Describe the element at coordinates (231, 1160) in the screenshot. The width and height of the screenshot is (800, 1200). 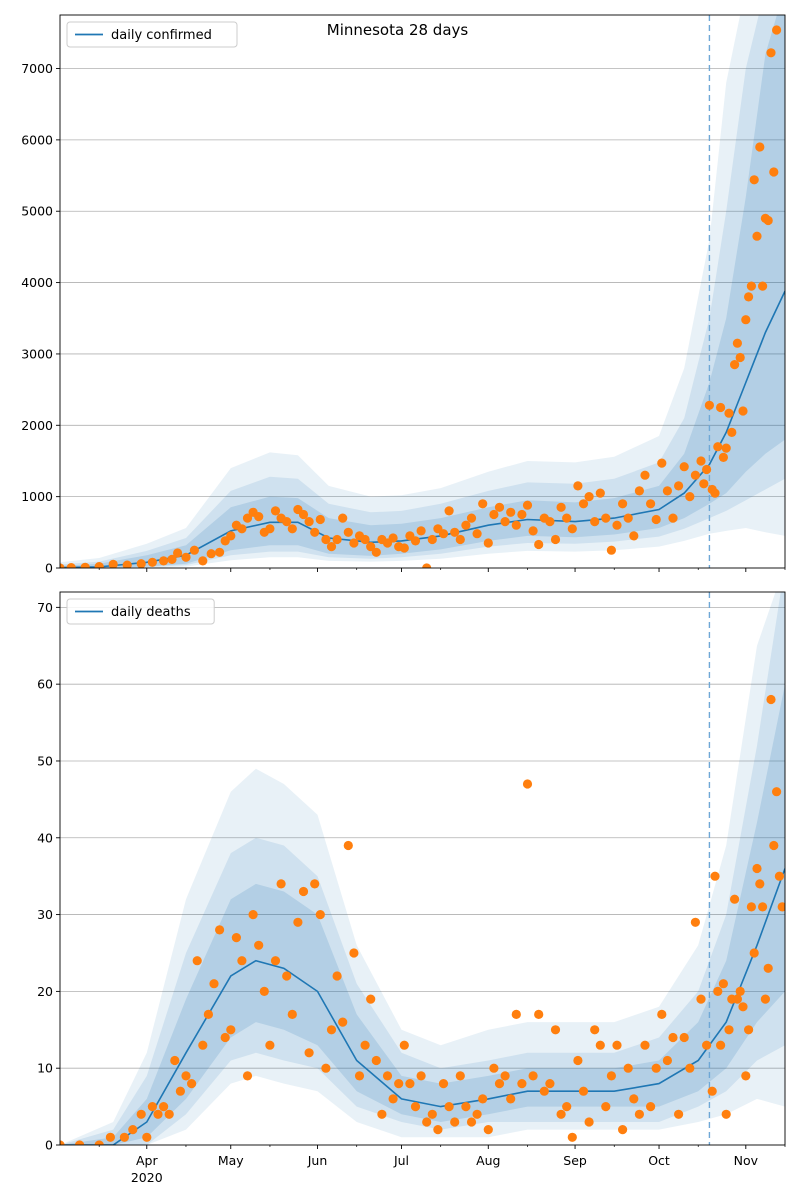
I see `x-tick-label: May` at that location.